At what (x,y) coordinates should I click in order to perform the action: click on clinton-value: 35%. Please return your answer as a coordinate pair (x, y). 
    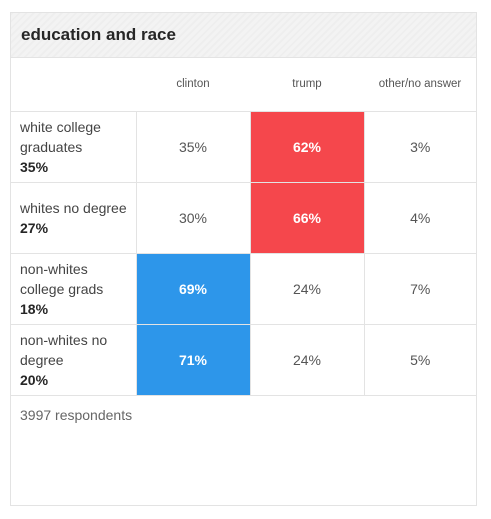
    Looking at the image, I should click on (192, 147).